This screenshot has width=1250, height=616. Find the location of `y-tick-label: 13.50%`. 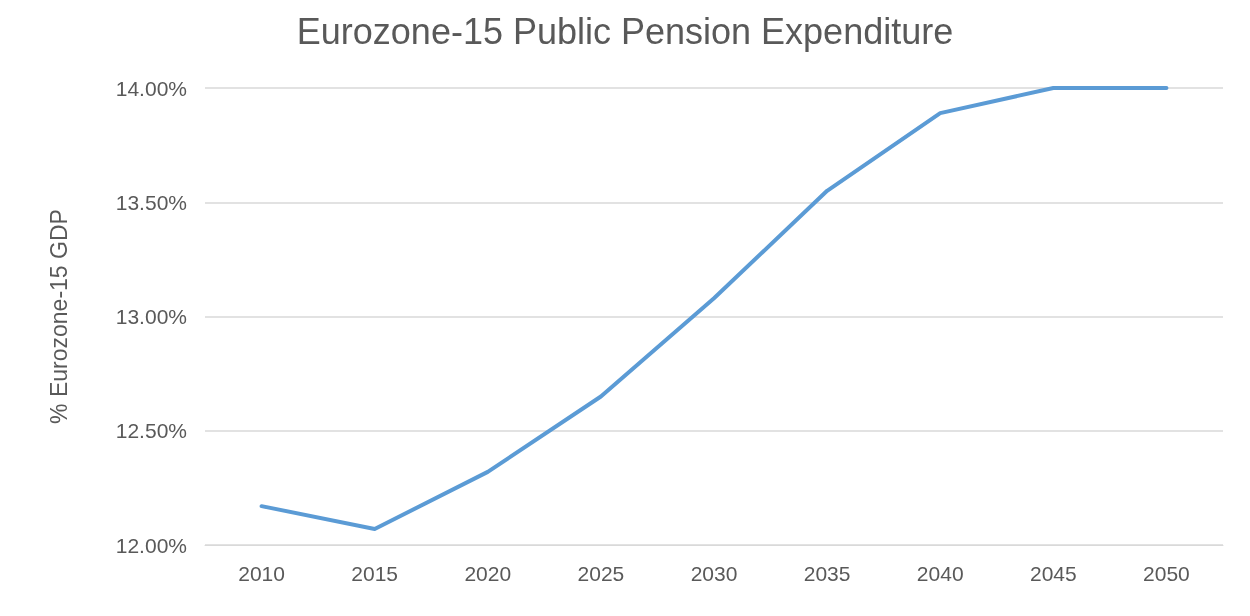

y-tick-label: 13.50% is located at coordinates (151, 202).